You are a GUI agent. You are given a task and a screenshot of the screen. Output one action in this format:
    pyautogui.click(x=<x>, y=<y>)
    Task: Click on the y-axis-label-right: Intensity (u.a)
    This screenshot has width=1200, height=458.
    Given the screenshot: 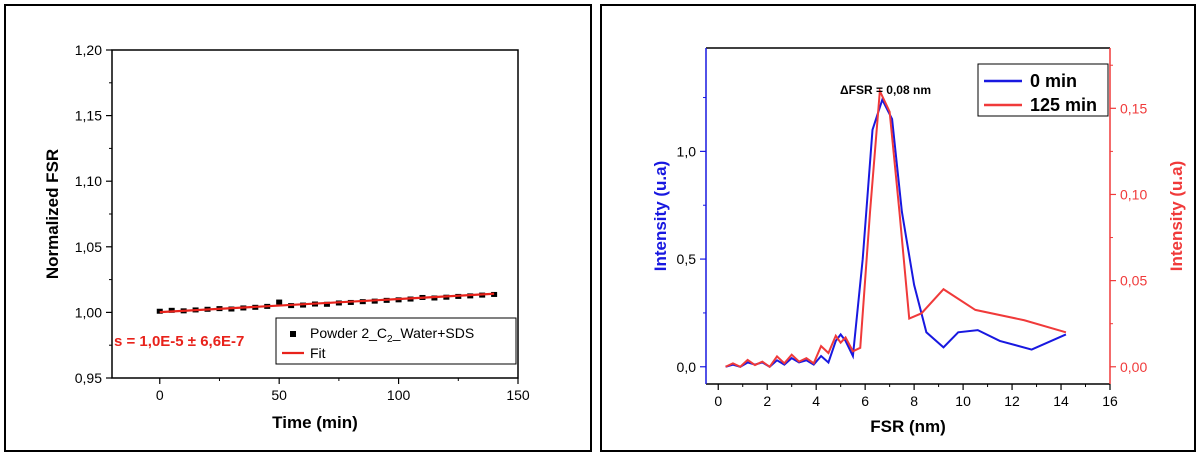 What is the action you would take?
    pyautogui.click(x=1176, y=216)
    